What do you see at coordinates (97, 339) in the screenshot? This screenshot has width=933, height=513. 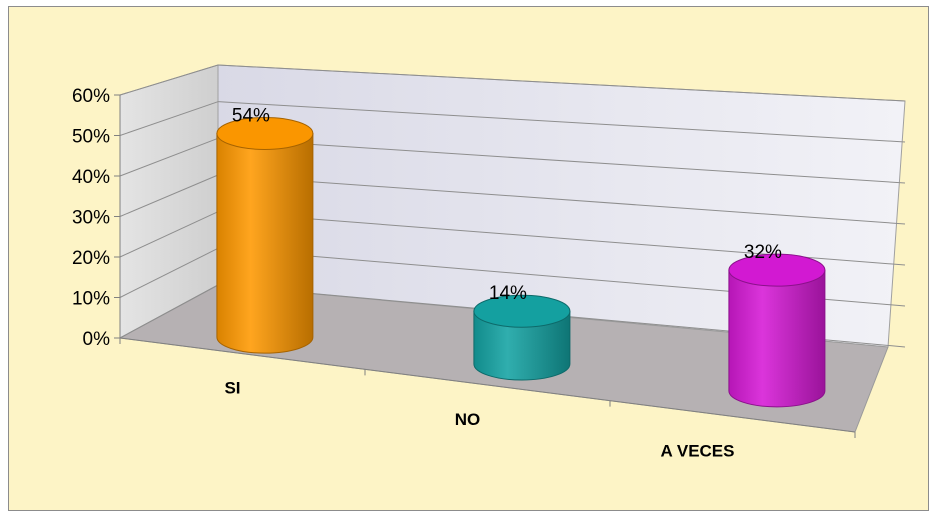 I see `y-tick-label: 0%` at bounding box center [97, 339].